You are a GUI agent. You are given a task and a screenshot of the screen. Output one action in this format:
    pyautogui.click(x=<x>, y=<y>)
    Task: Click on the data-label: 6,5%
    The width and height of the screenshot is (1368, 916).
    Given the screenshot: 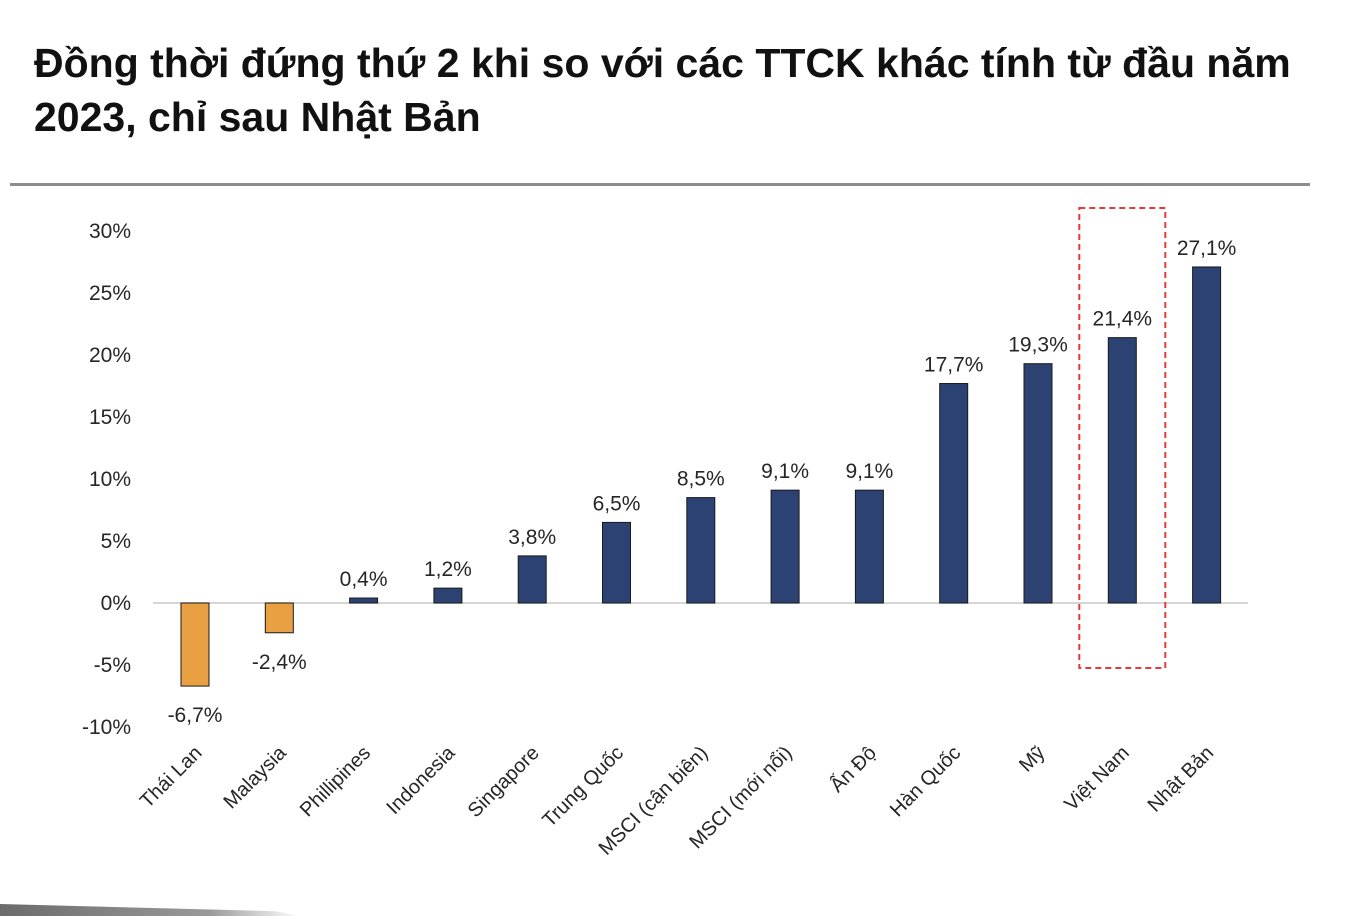 What is the action you would take?
    pyautogui.click(x=617, y=503)
    